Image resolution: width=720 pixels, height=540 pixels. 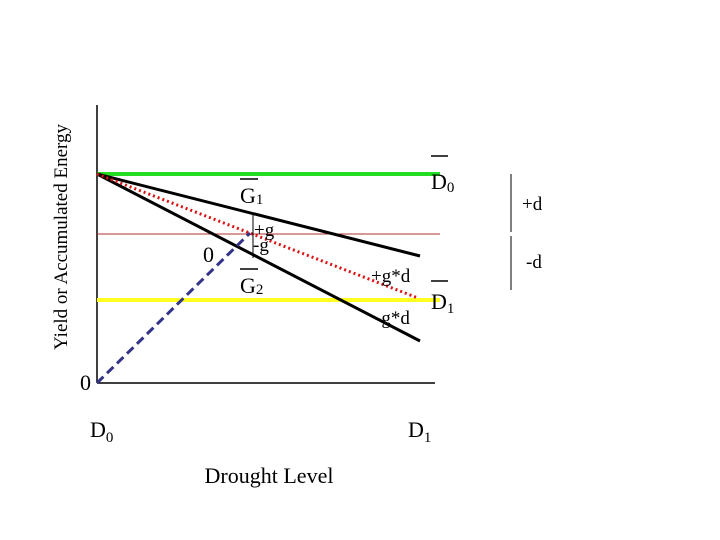 I want to click on d1-bar-label: D1, so click(x=442, y=303).